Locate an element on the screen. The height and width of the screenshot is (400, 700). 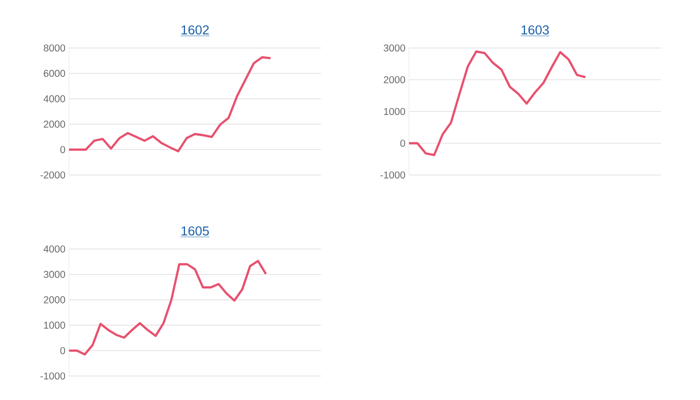
y-tick-label: 8000 is located at coordinates (55, 48).